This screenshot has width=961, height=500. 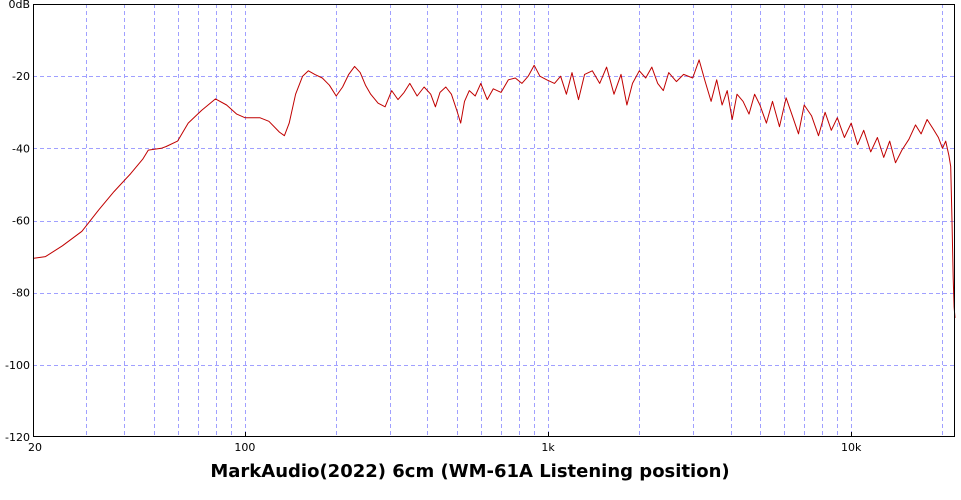 I want to click on x-tick-label: 10k, so click(x=851, y=447).